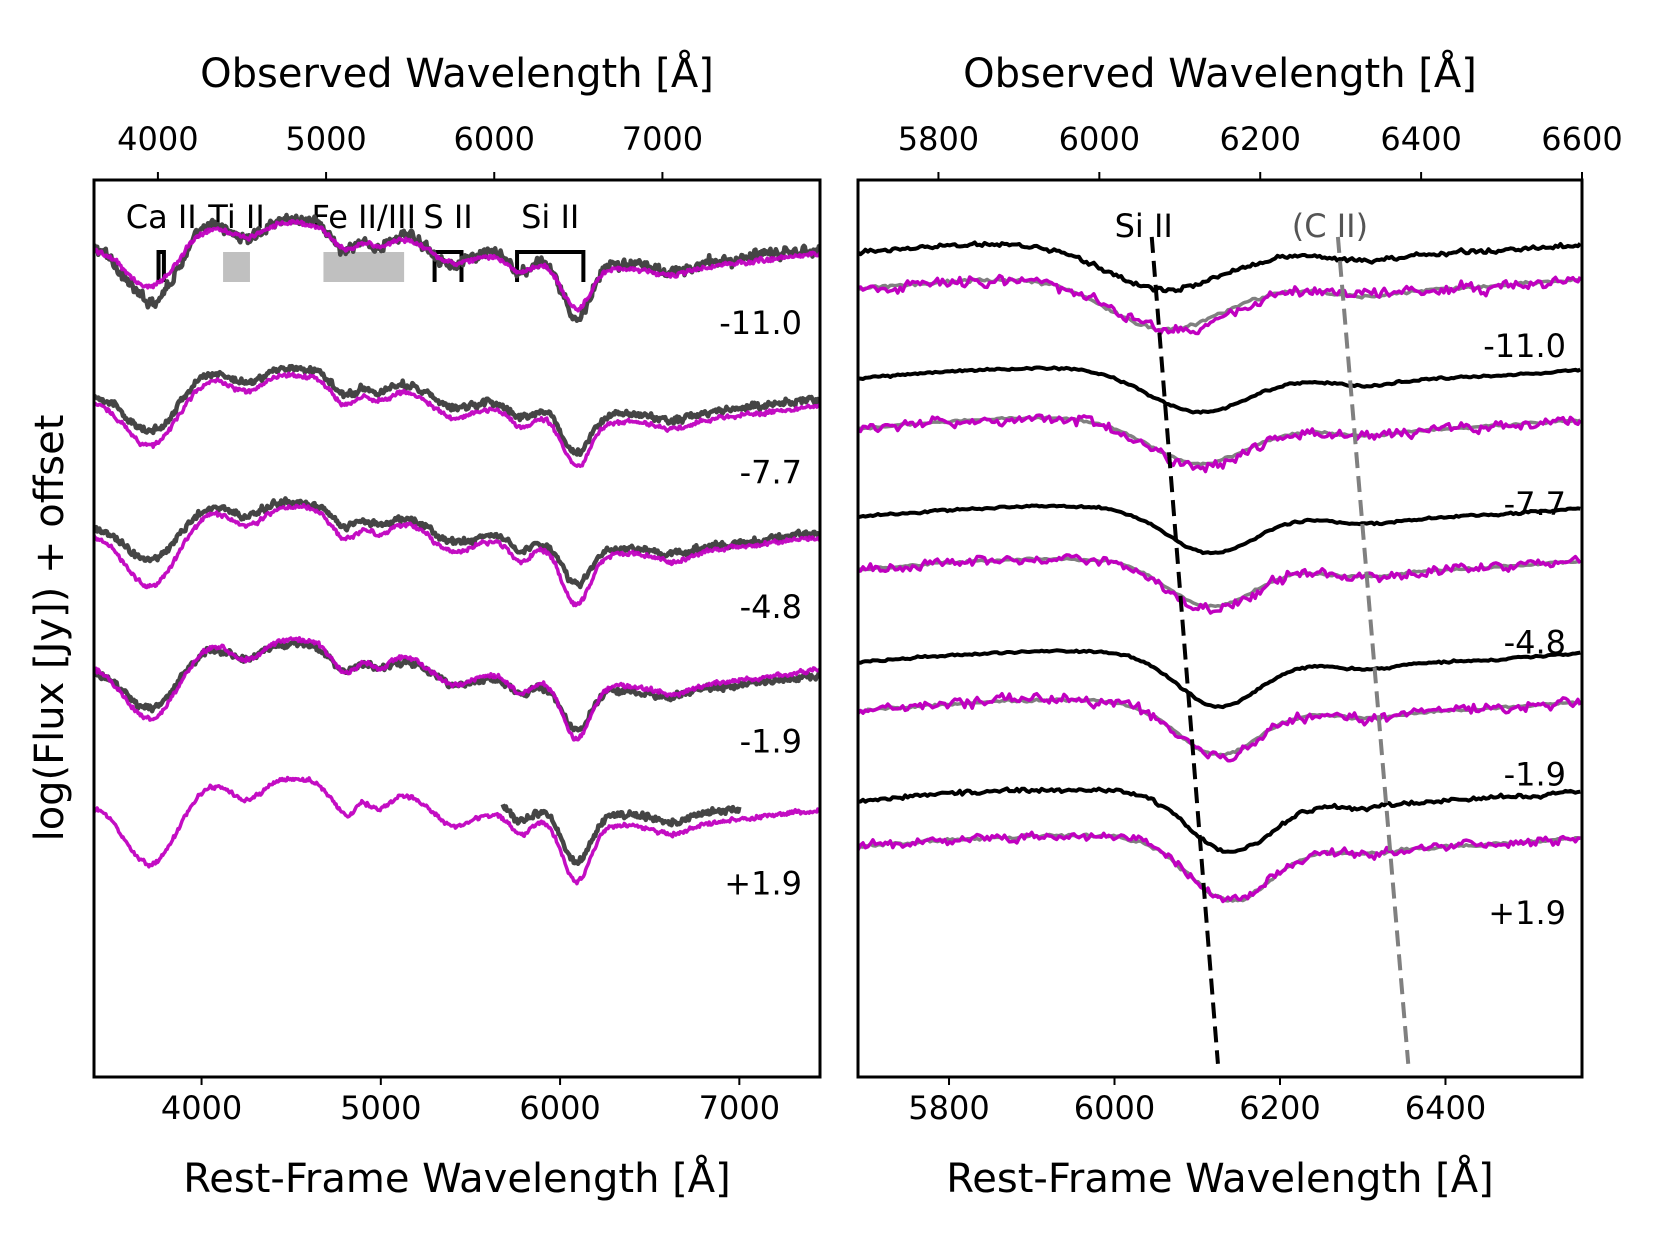  I want to click on left-spectrum-observed--4.8, so click(457, 543).